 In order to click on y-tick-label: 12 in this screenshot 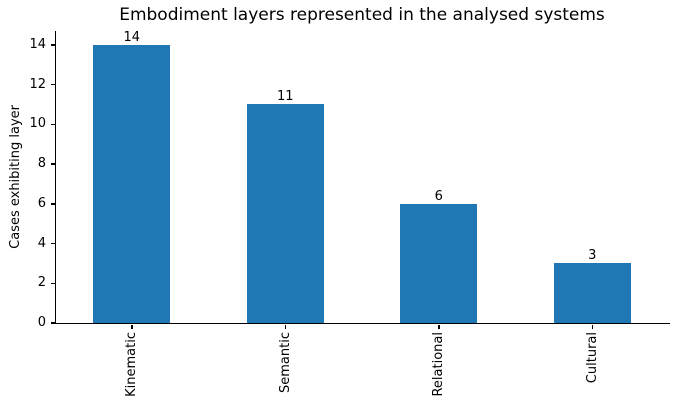, I will do `click(37, 84)`.